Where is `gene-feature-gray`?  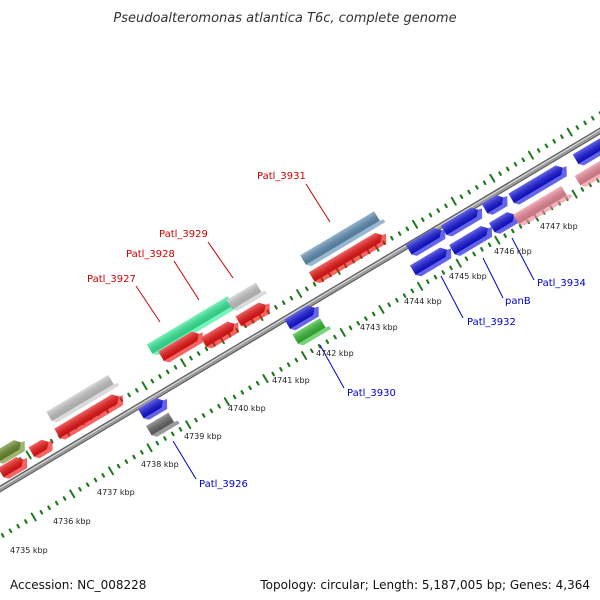 gene-feature-gray is located at coordinates (83, 398).